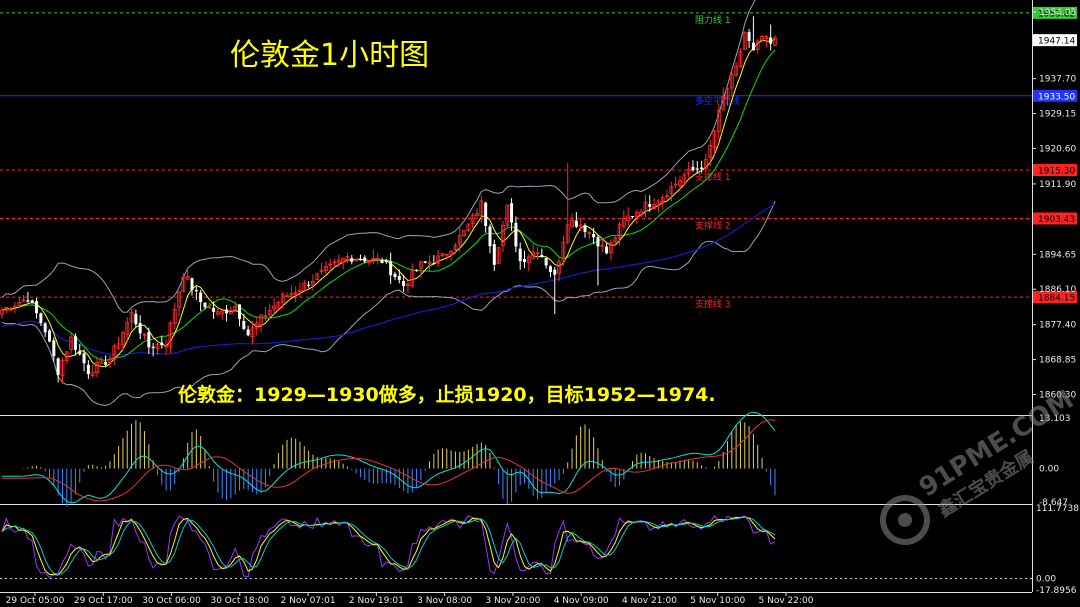 The image size is (1080, 607). What do you see at coordinates (1057, 290) in the screenshot?
I see `price-tick-label: 1886.10` at bounding box center [1057, 290].